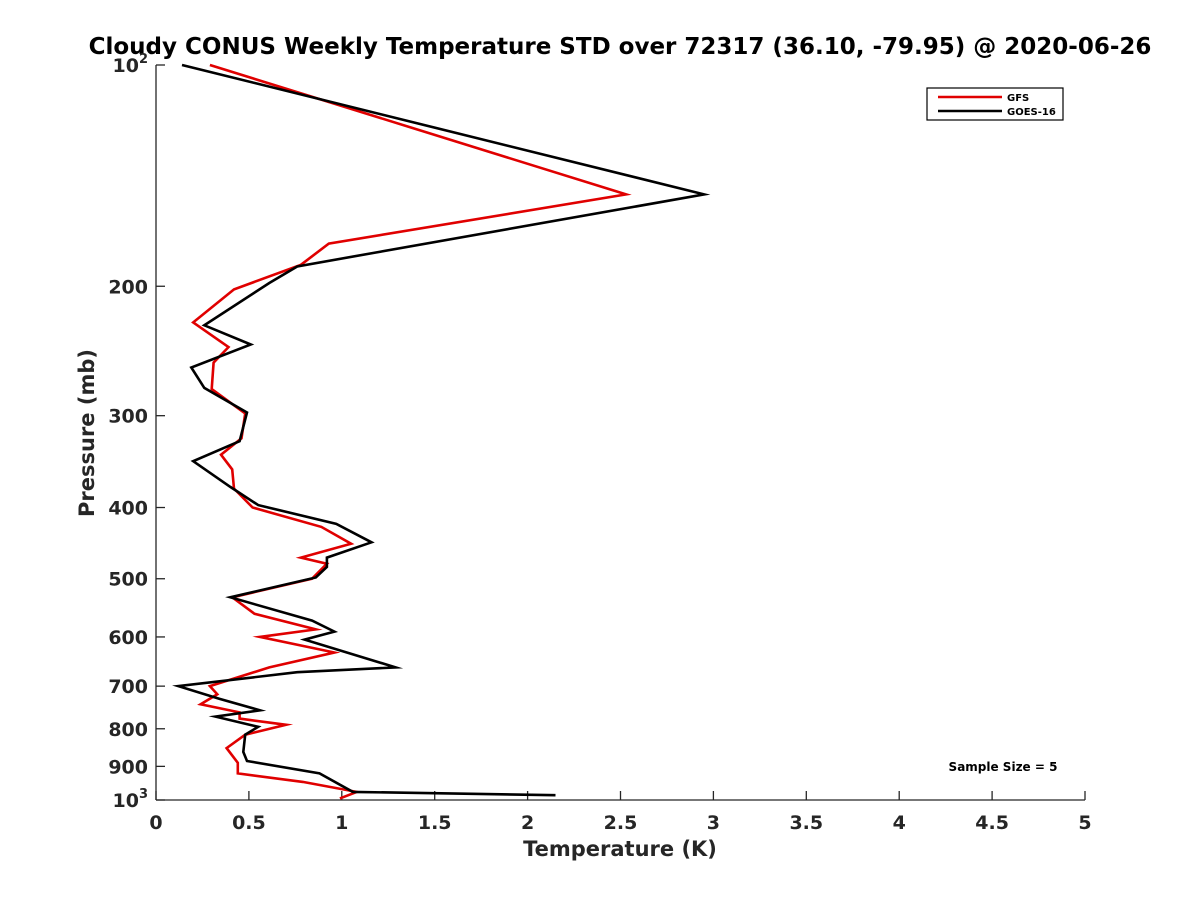  I want to click on x-tick-label: 5, so click(1084, 823).